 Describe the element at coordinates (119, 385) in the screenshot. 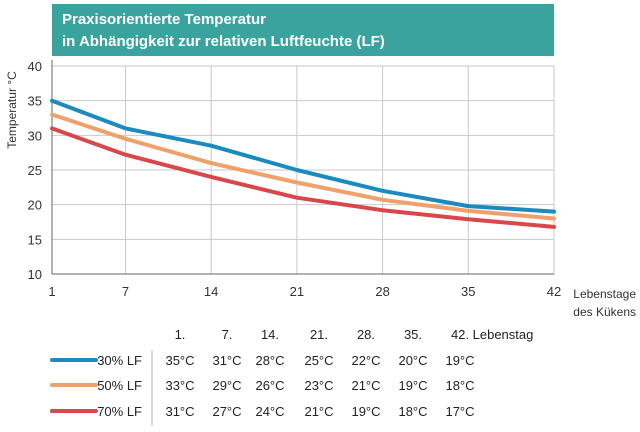

I see `legend-label: 50% LF` at that location.